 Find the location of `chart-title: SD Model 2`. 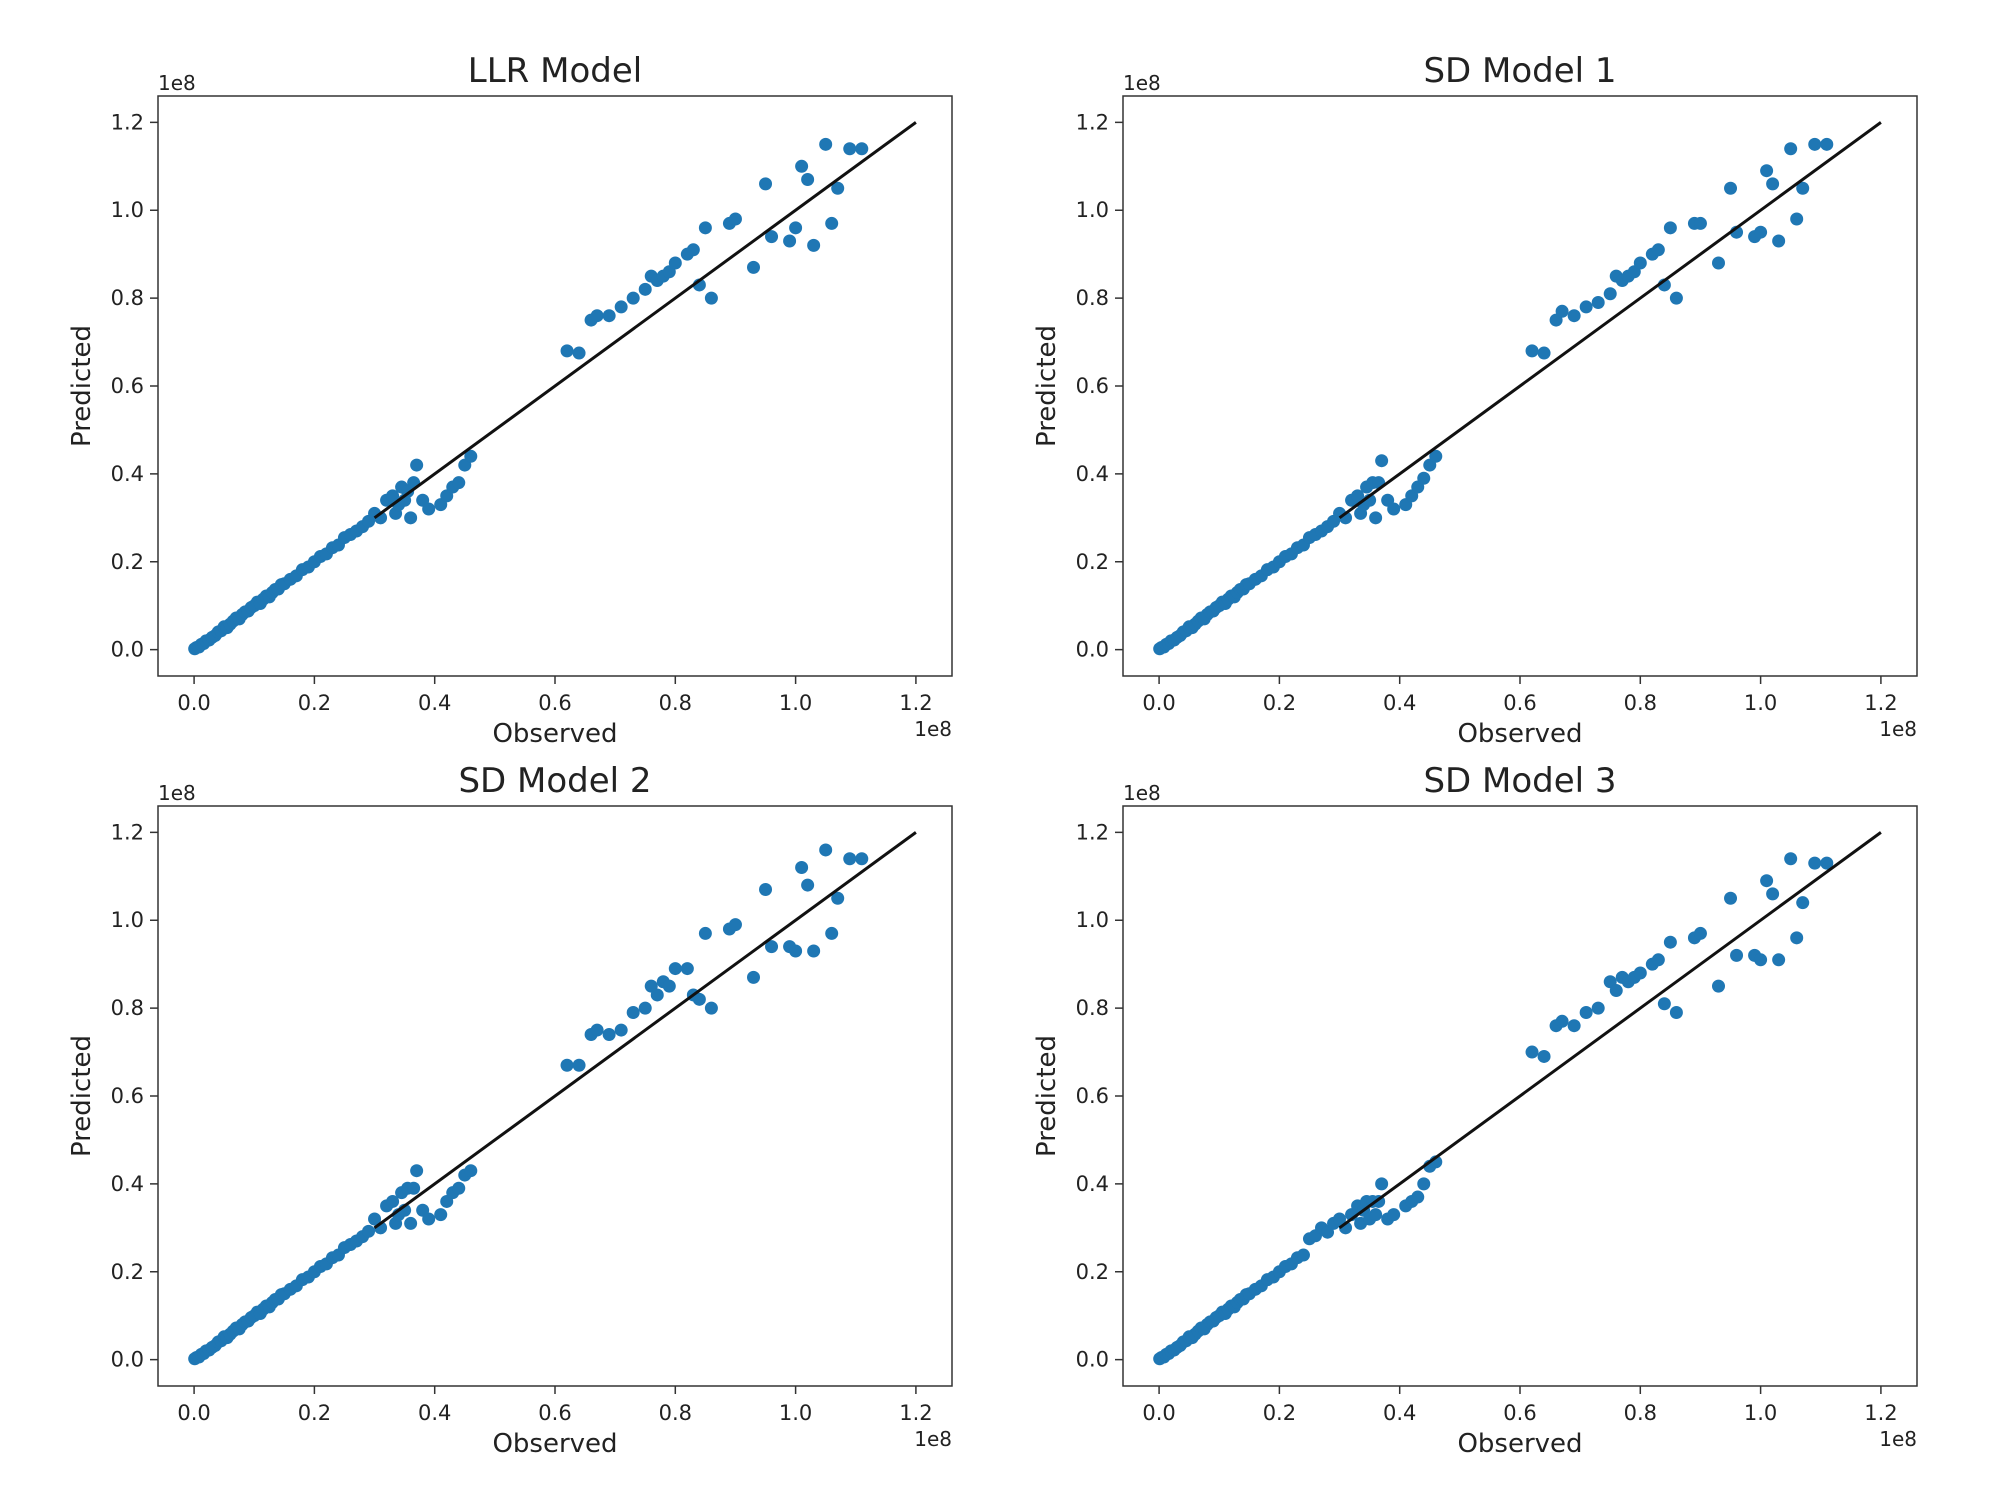

chart-title: SD Model 2 is located at coordinates (554, 781).